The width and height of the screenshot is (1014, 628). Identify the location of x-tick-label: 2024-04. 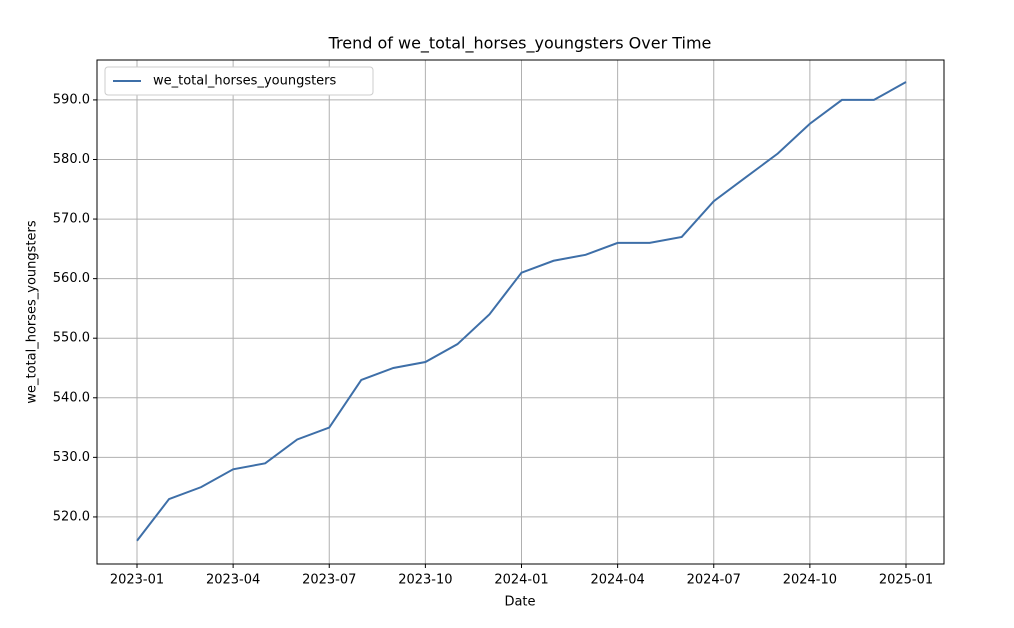
(617, 580).